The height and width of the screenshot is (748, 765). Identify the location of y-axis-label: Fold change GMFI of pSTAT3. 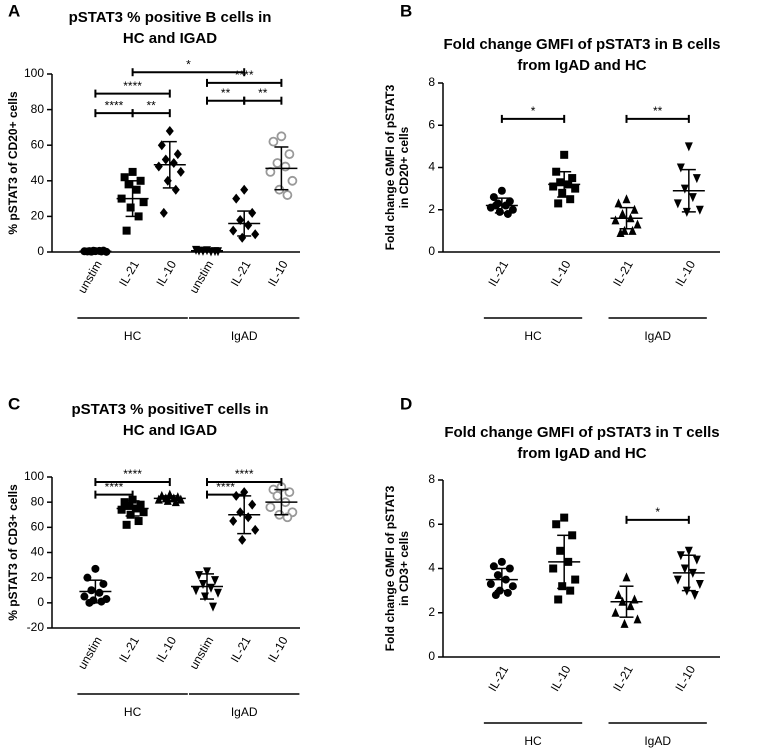
(390, 167).